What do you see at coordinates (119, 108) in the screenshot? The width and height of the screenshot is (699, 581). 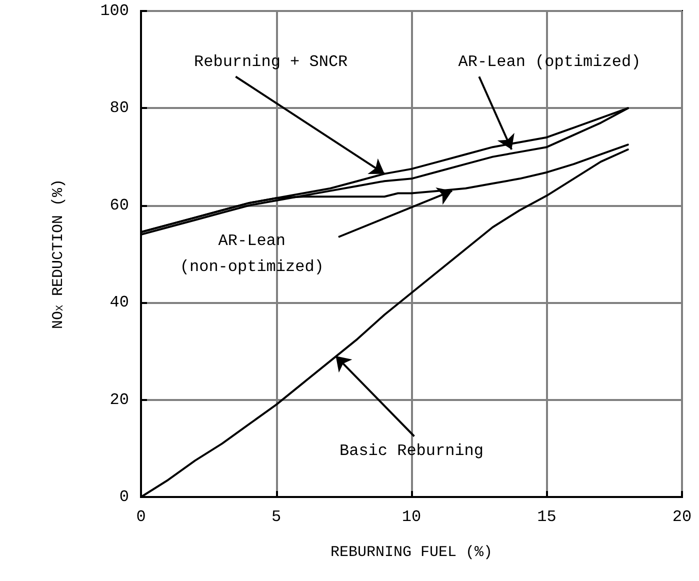 I see `y-tick-label: 80` at bounding box center [119, 108].